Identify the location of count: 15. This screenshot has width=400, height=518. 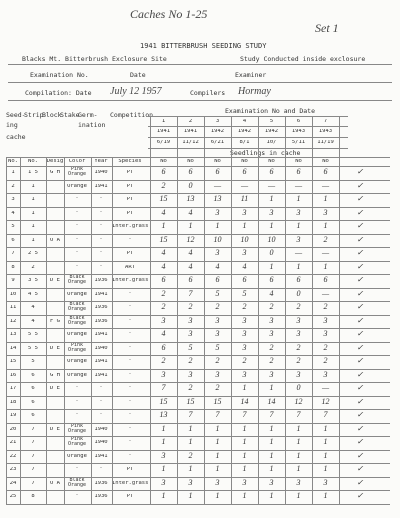
(163, 401).